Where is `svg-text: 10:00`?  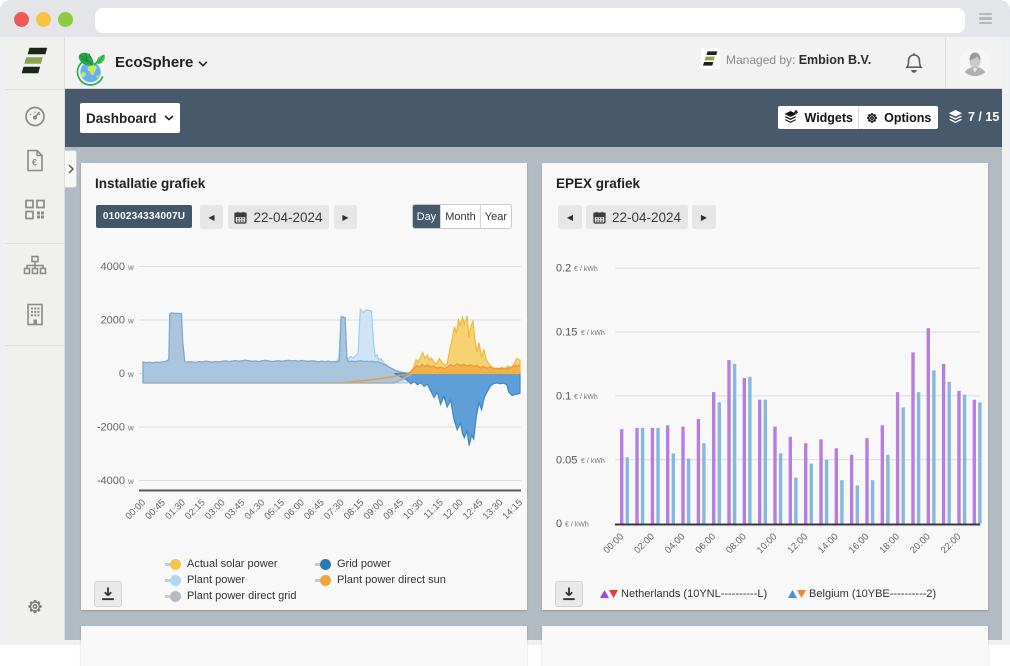
svg-text: 10:00 is located at coordinates (767, 543).